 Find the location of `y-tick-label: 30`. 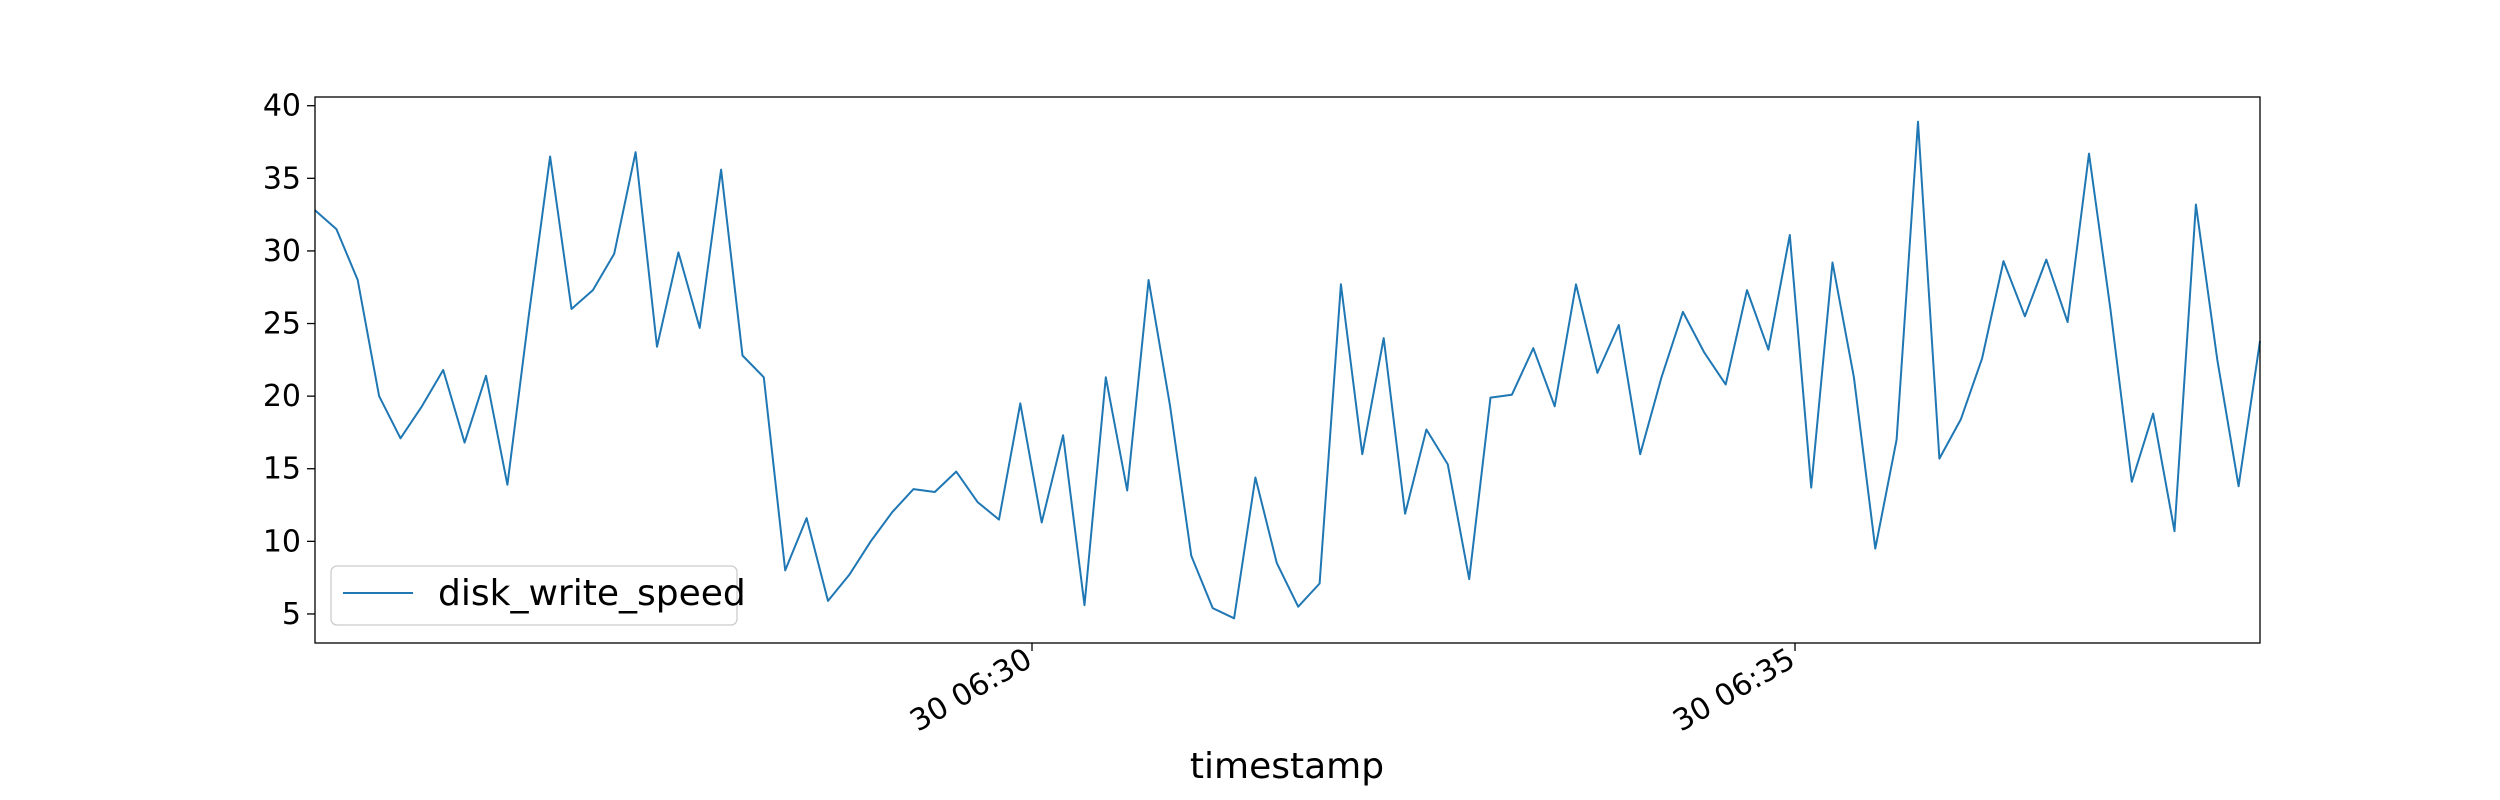

y-tick-label: 30 is located at coordinates (282, 251).